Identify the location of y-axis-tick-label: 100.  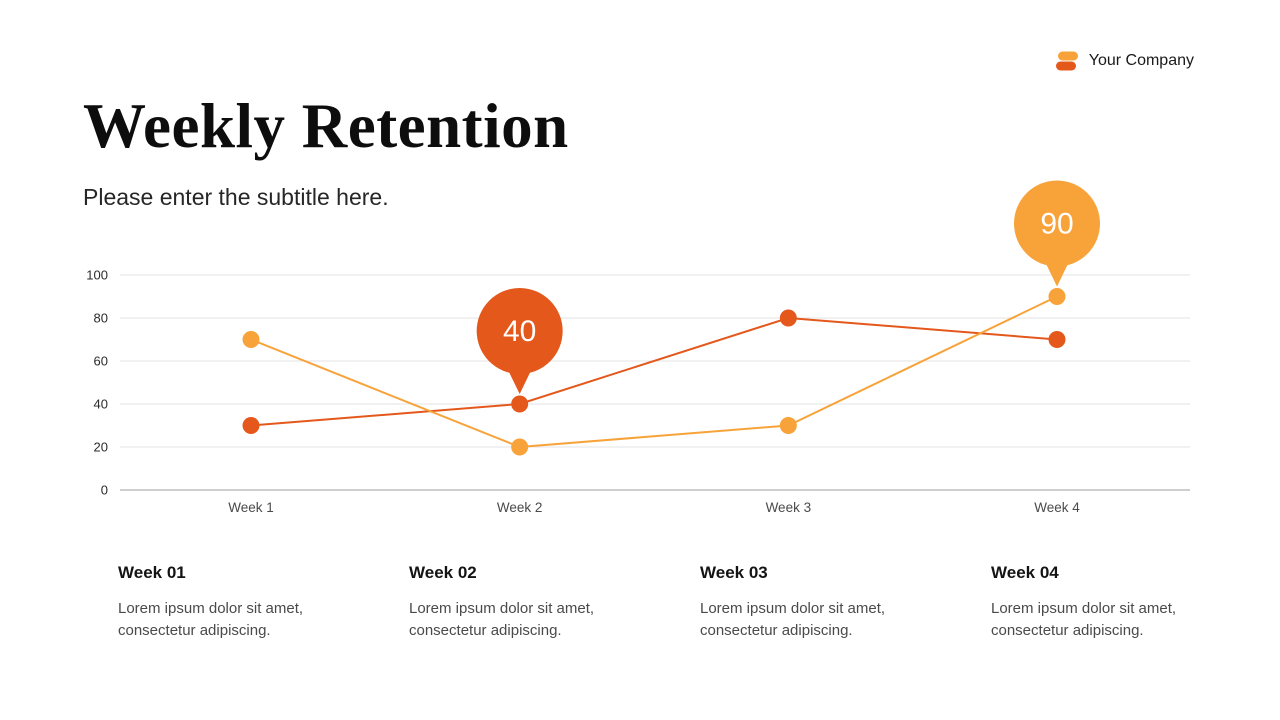
(97, 275).